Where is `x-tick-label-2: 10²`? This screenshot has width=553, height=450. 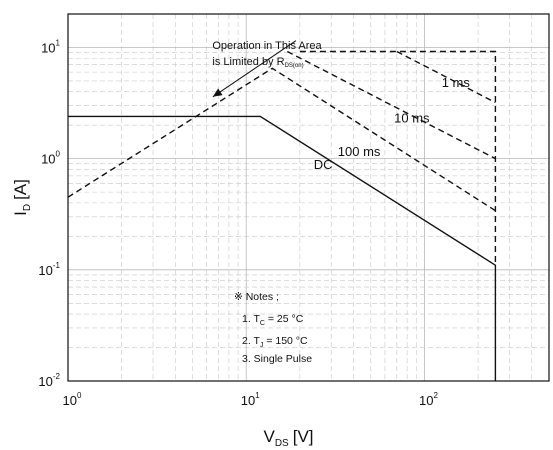 x-tick-label-2: 10² is located at coordinates (428, 399).